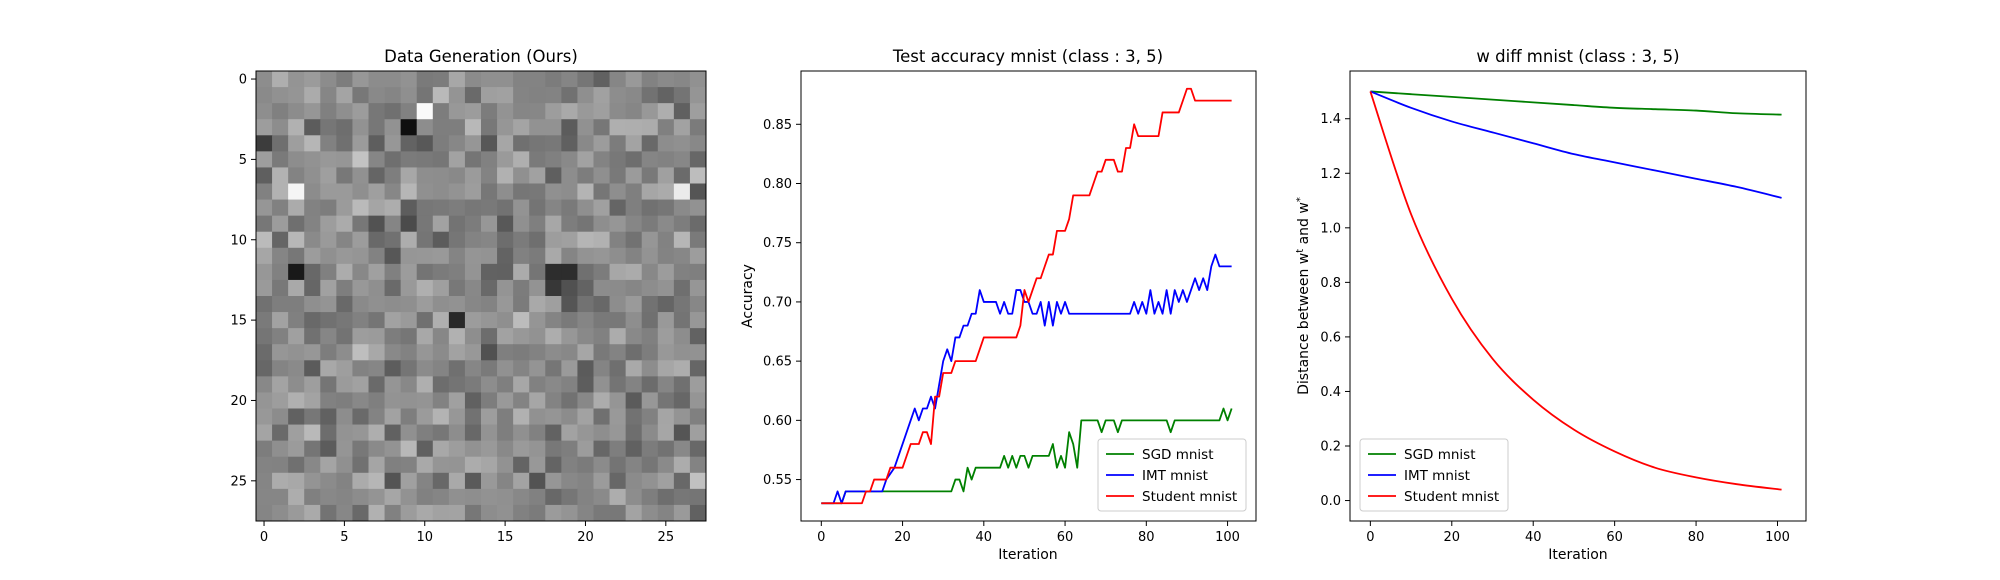 The height and width of the screenshot is (580, 2000). Describe the element at coordinates (238, 401) in the screenshot. I see `y-tick-label: 20` at that location.